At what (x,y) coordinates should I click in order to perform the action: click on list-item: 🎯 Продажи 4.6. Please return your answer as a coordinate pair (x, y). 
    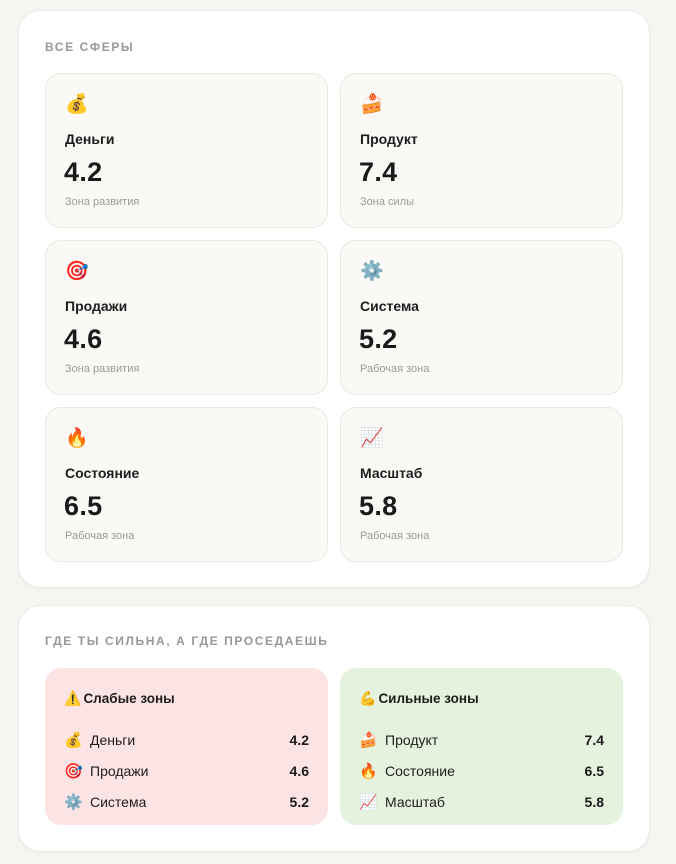
    Looking at the image, I should click on (186, 770).